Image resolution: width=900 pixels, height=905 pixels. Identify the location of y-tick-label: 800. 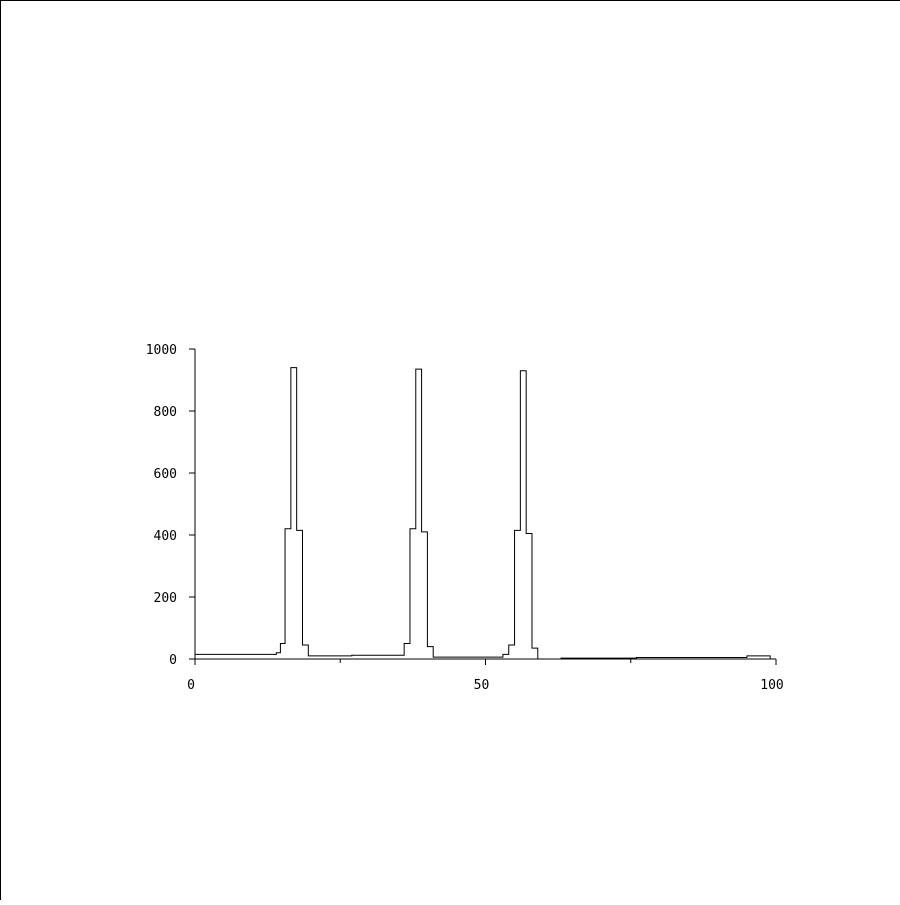
(165, 412).